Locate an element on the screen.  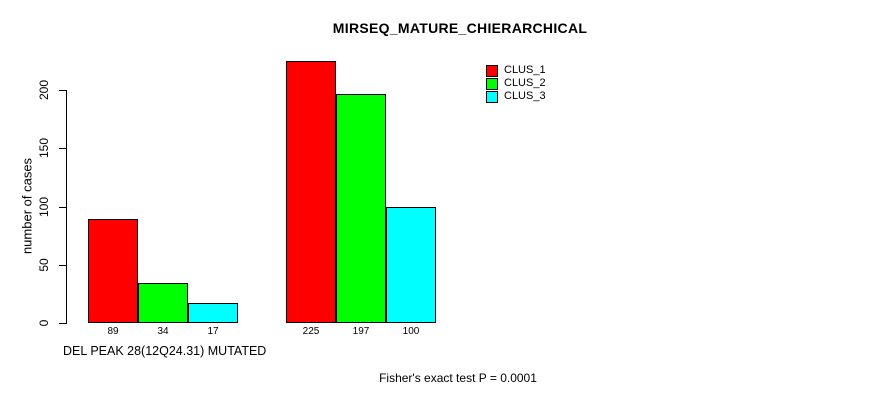
legend: CLUS_1 CLUS_2 CLUS_3 is located at coordinates (516, 83).